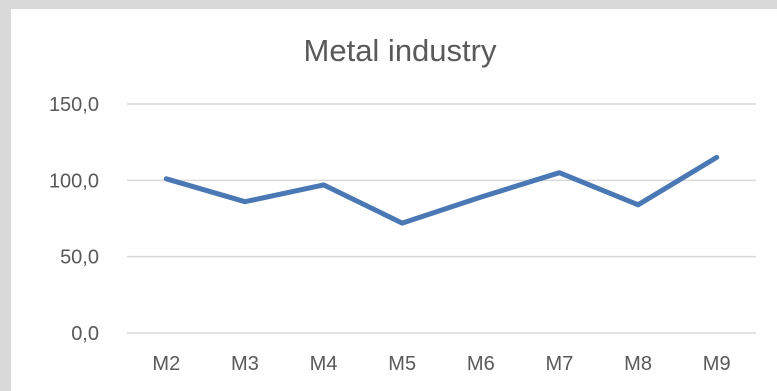  Describe the element at coordinates (79, 258) in the screenshot. I see `y-tick-label: 50,0` at that location.